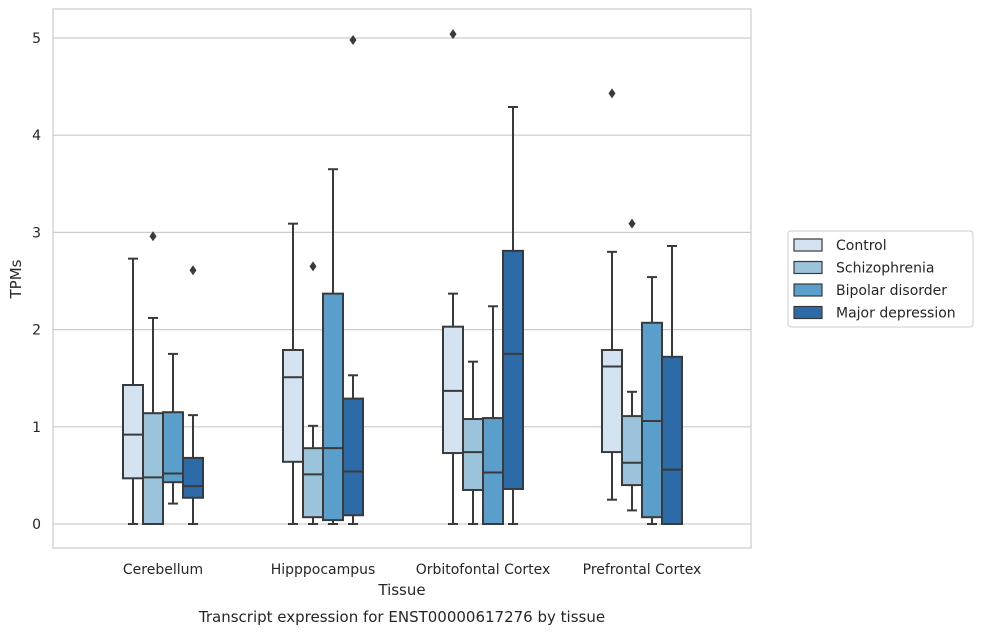 The image size is (983, 634). What do you see at coordinates (163, 570) in the screenshot?
I see `x-tick-label: Cerebellum` at bounding box center [163, 570].